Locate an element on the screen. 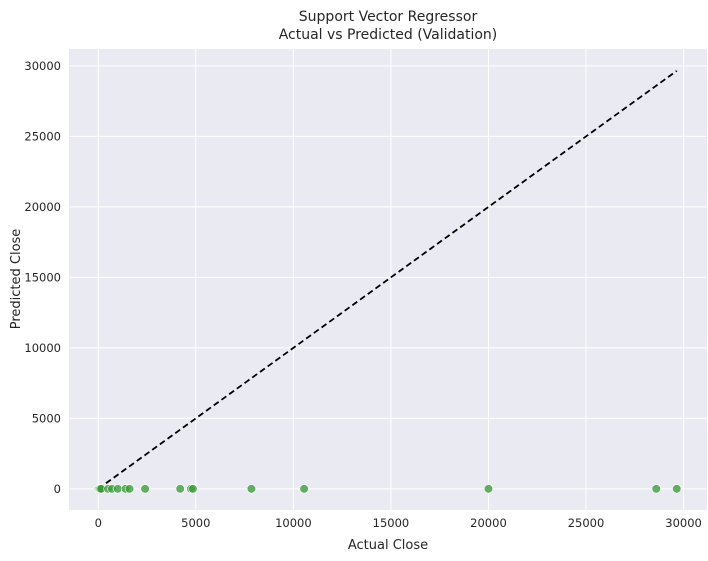 Image resolution: width=708 pixels, height=561 pixels. y-tick-label: 5000 is located at coordinates (46, 418).